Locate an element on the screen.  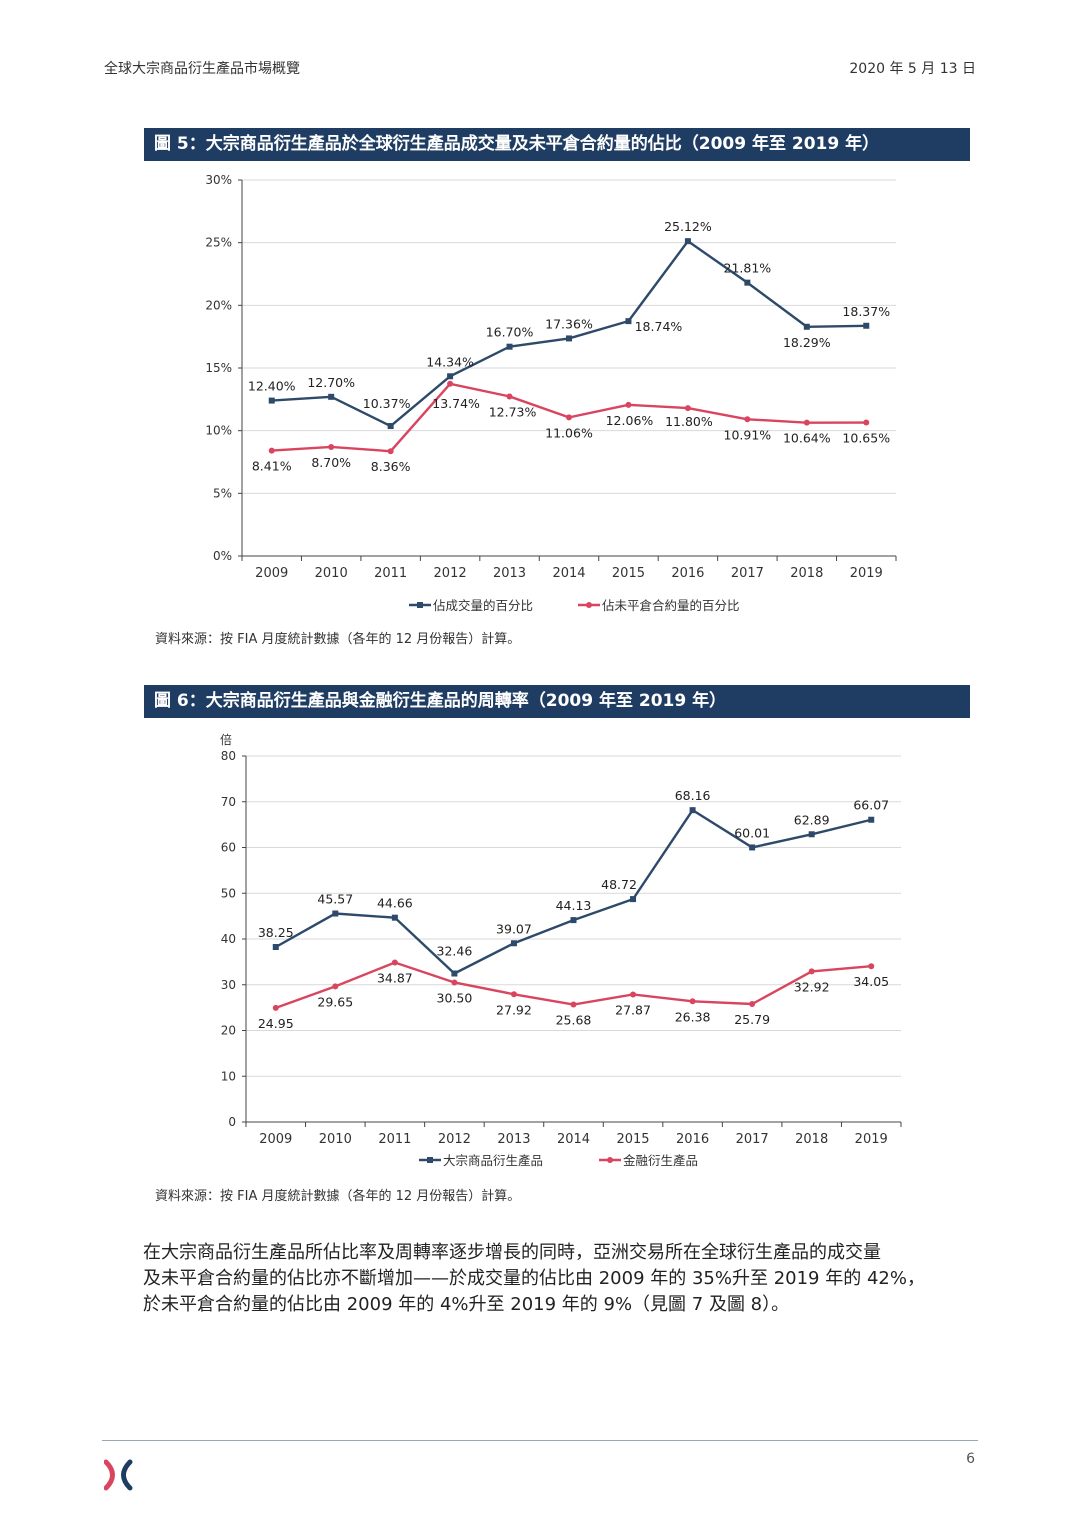
y-tick-label: 0% is located at coordinates (222, 556).